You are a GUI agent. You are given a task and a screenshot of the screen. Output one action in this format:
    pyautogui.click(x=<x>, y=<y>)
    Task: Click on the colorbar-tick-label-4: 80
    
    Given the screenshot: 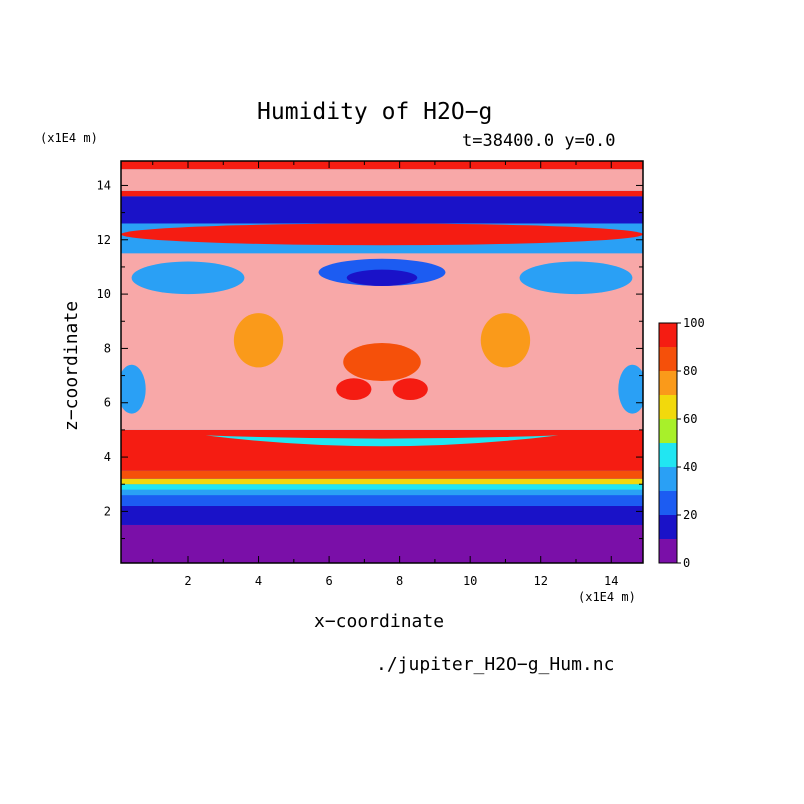 What is the action you would take?
    pyautogui.click(x=690, y=371)
    